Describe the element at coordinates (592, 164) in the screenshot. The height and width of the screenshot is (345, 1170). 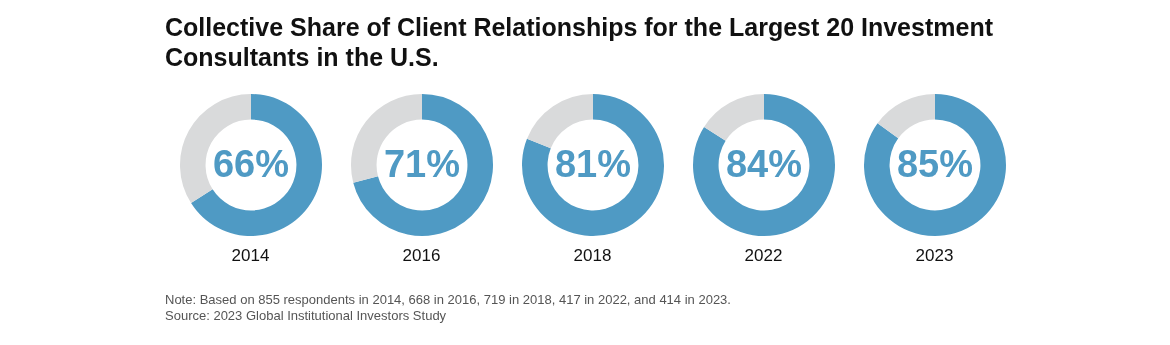
I see `data-label: 81%` at that location.